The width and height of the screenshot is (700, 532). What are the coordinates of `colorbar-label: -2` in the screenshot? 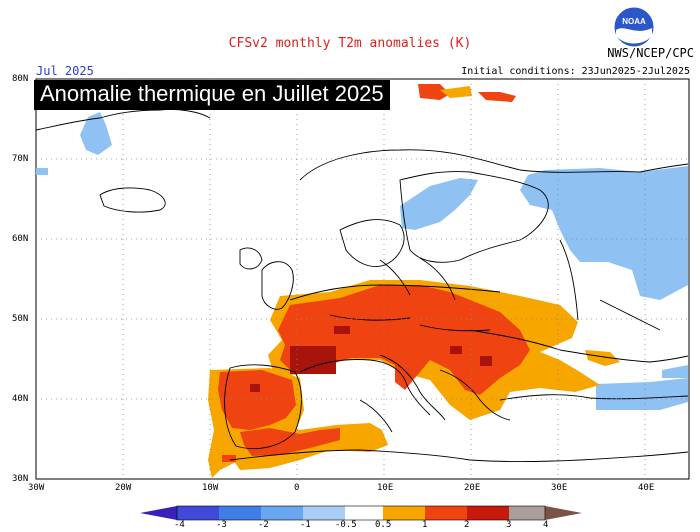 It's located at (263, 525).